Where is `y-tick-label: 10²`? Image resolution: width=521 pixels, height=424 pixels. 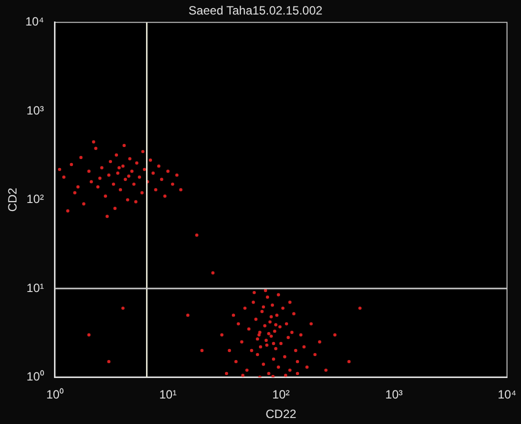 y-tick-label: 10² is located at coordinates (35, 199).